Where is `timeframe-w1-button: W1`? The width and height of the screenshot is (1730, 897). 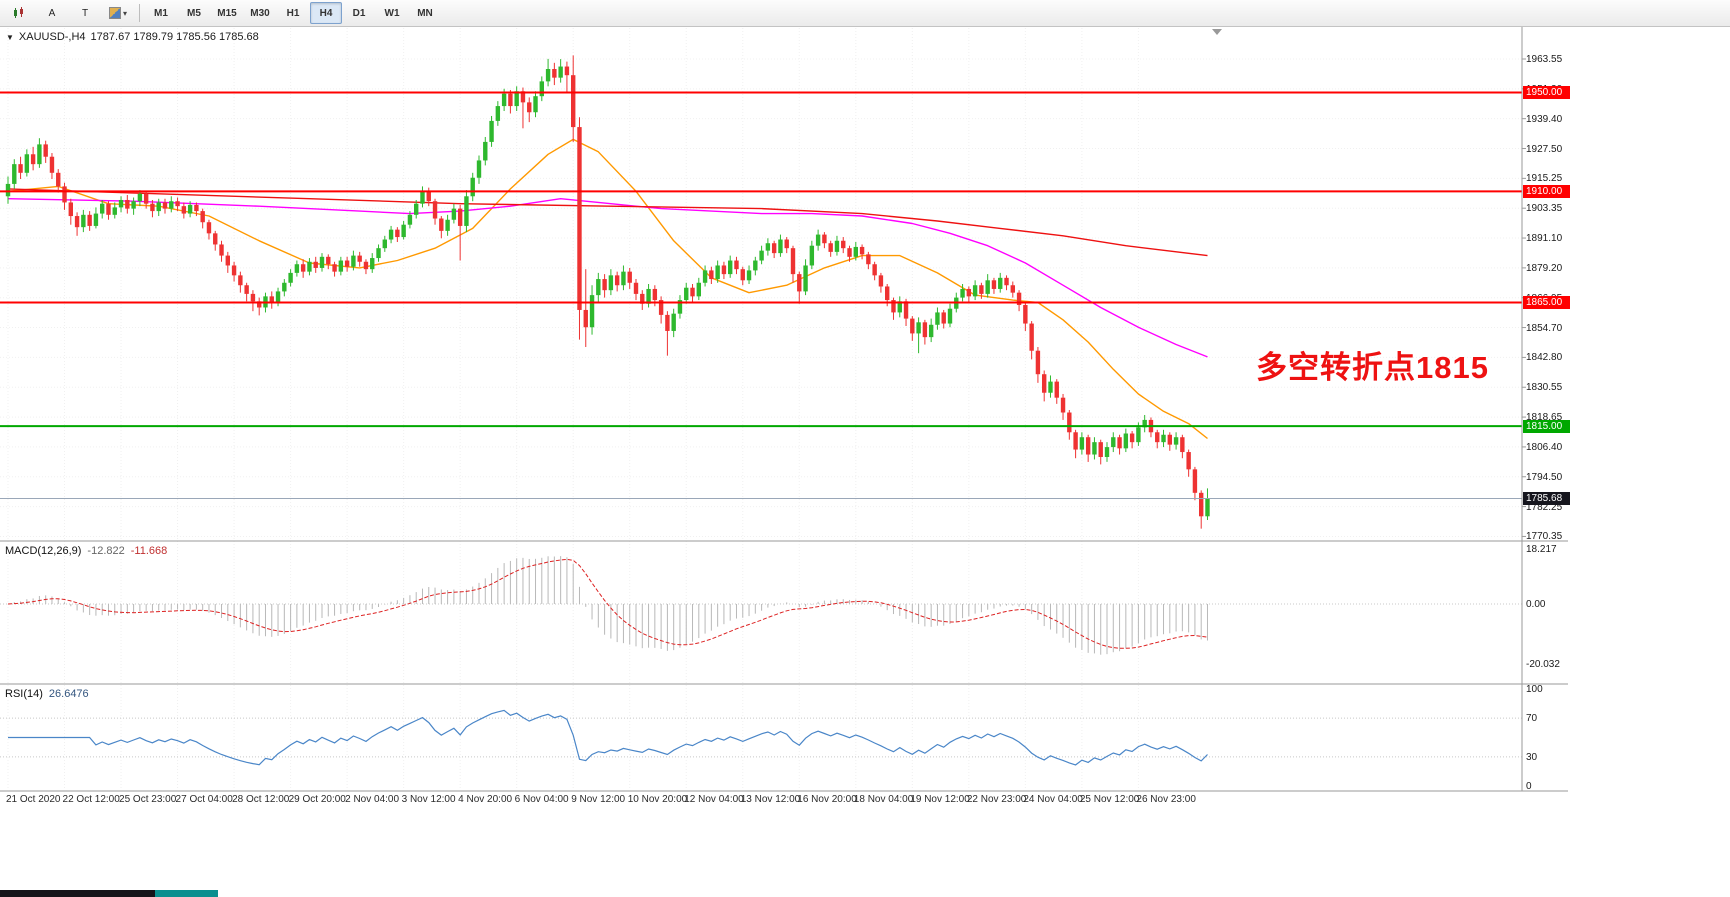
timeframe-w1-button: W1 is located at coordinates (392, 13).